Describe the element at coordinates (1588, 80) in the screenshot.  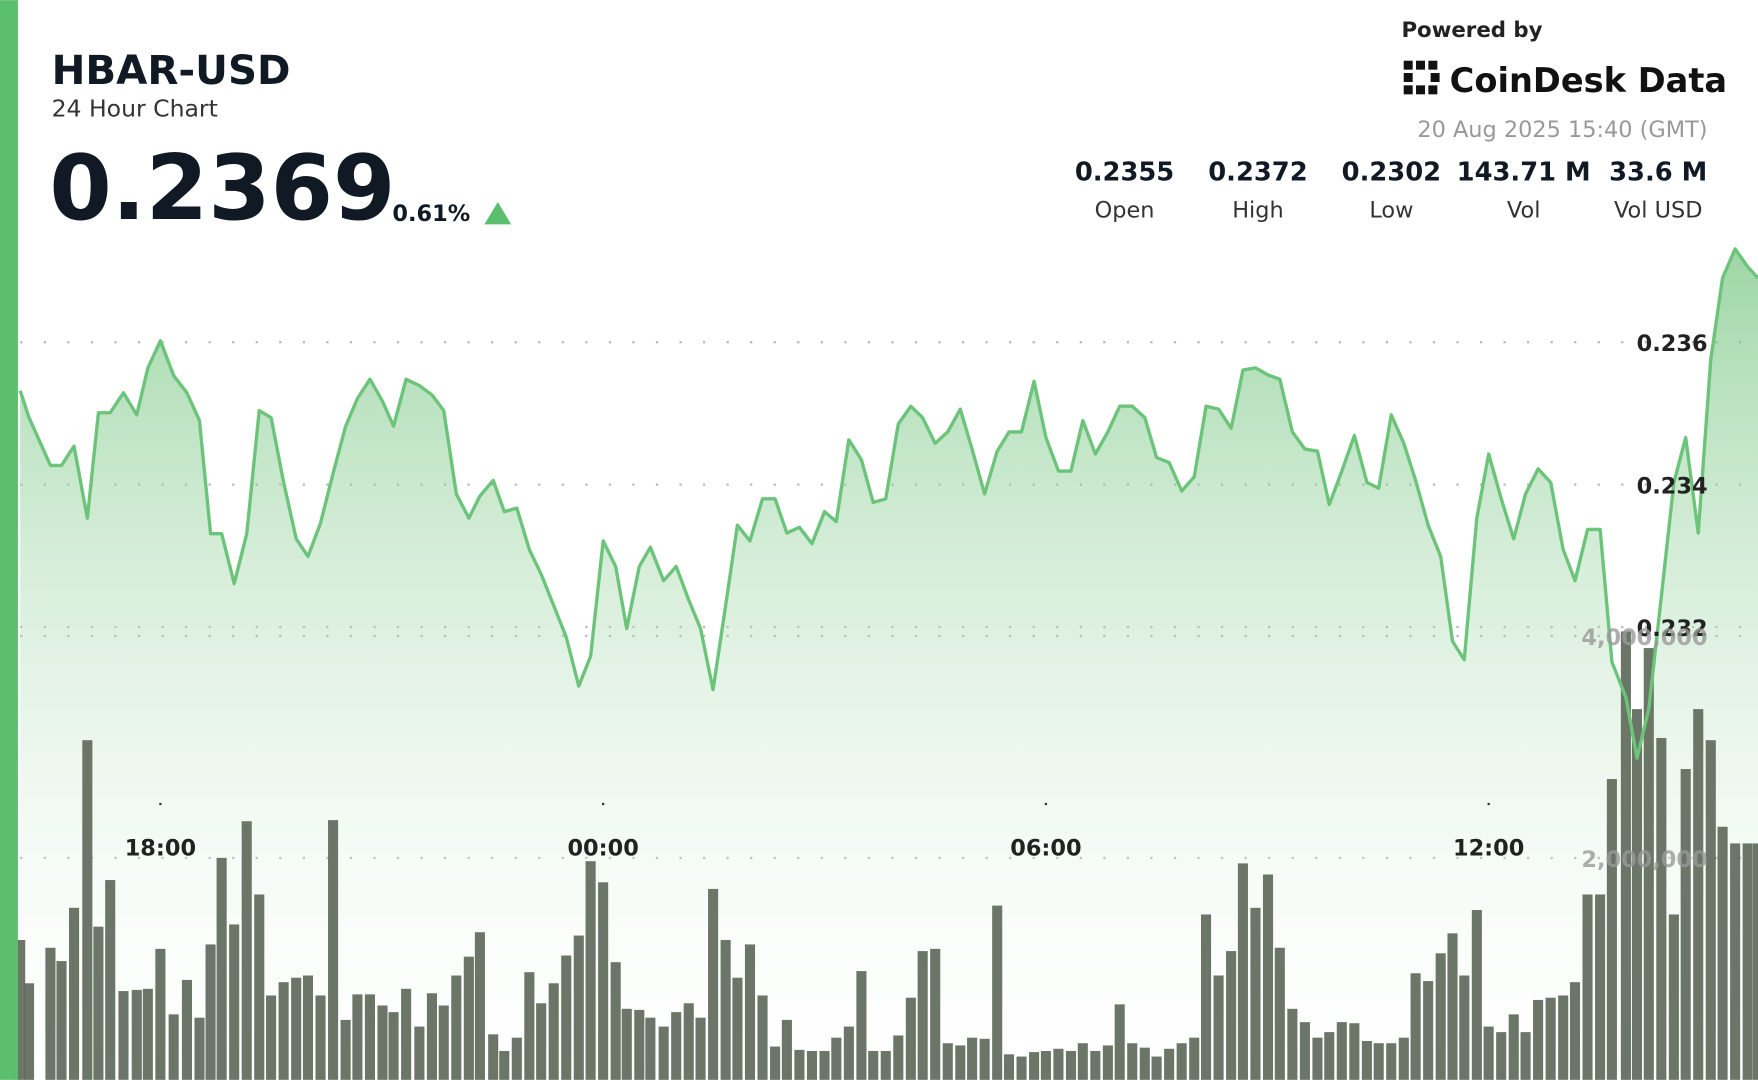
I see `brand: CoinDesk Data` at that location.